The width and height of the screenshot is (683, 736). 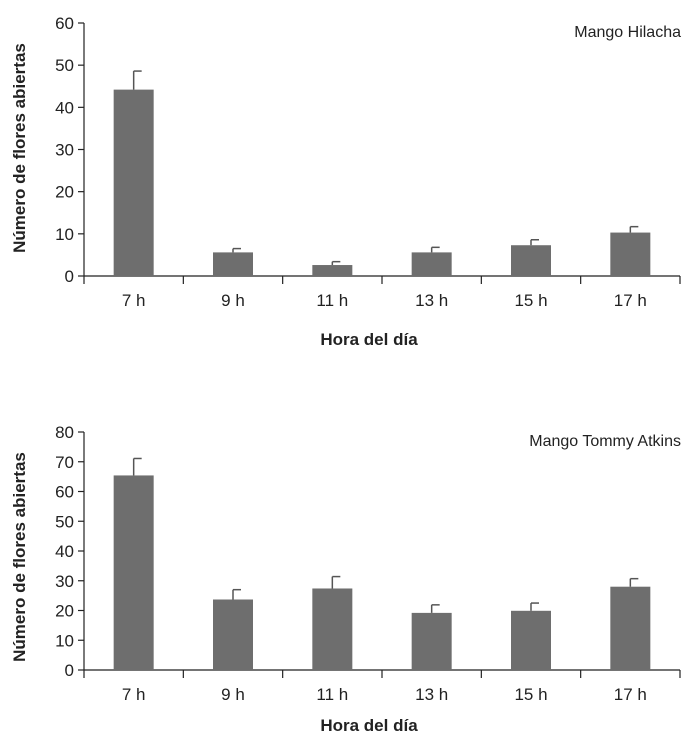 I want to click on y-tick-label: 70, so click(x=64, y=462).